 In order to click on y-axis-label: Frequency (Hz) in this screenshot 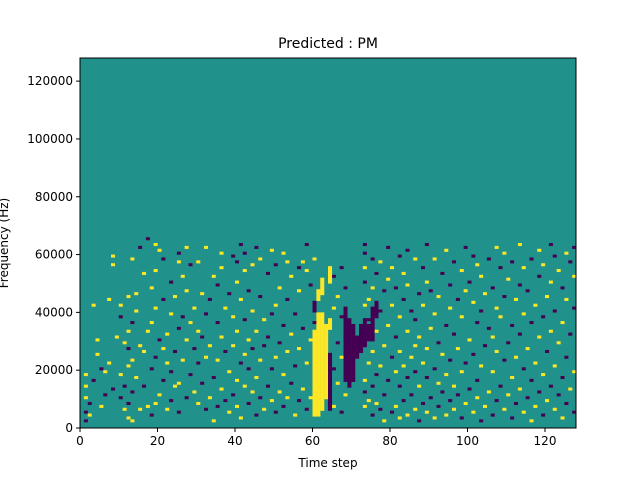, I will do `click(5, 243)`.